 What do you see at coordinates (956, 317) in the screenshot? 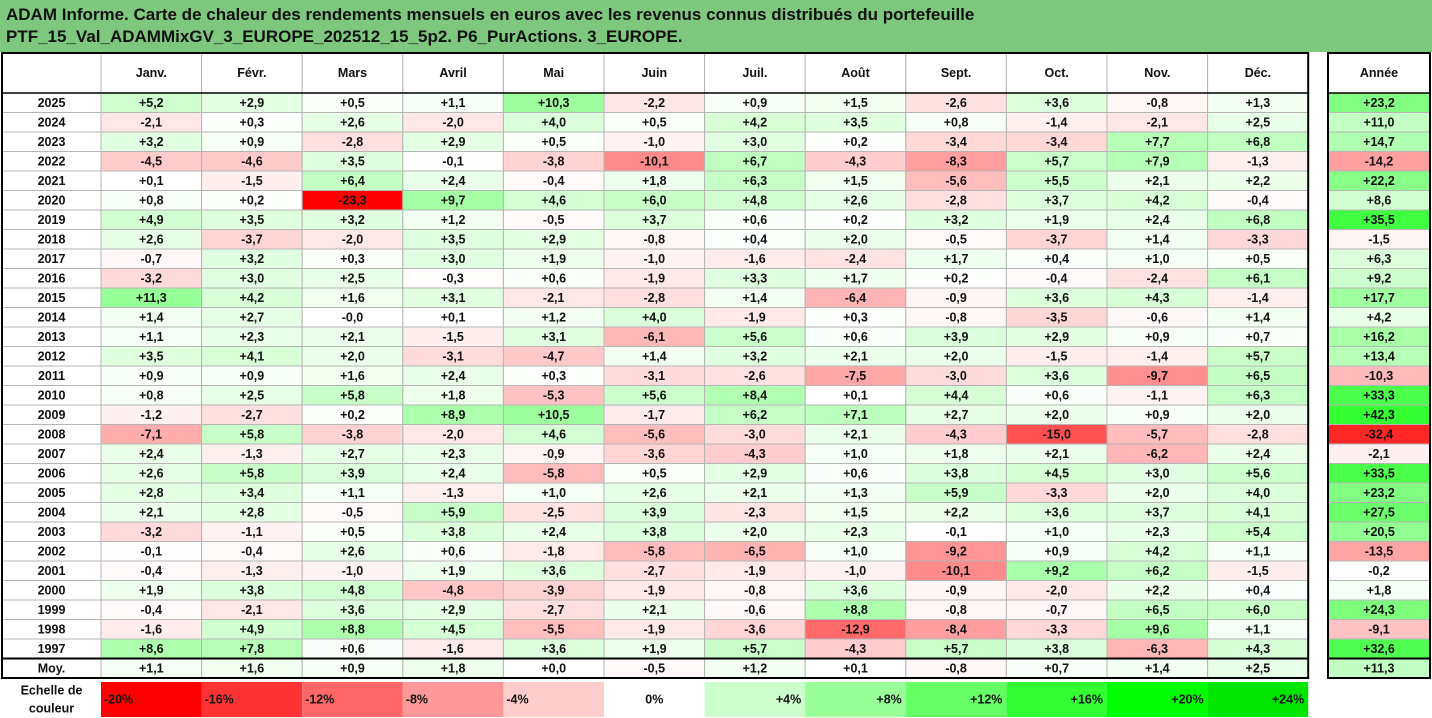
I see `cell-value-label: -0,8` at bounding box center [956, 317].